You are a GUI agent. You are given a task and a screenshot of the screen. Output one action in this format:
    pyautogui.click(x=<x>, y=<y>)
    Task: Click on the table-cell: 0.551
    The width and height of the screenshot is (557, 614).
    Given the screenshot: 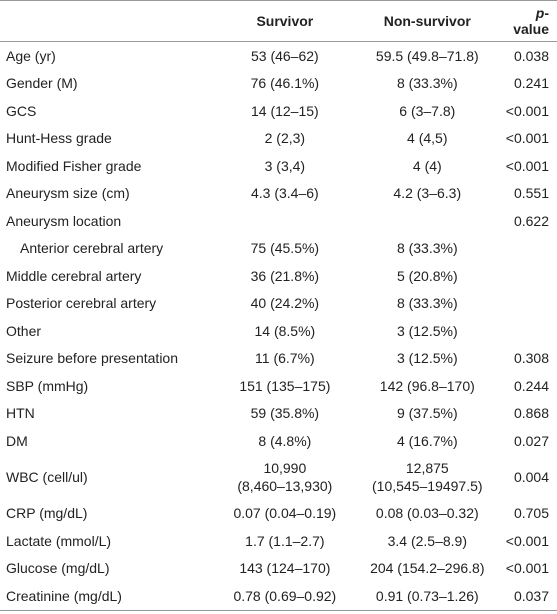 What is the action you would take?
    pyautogui.click(x=531, y=193)
    